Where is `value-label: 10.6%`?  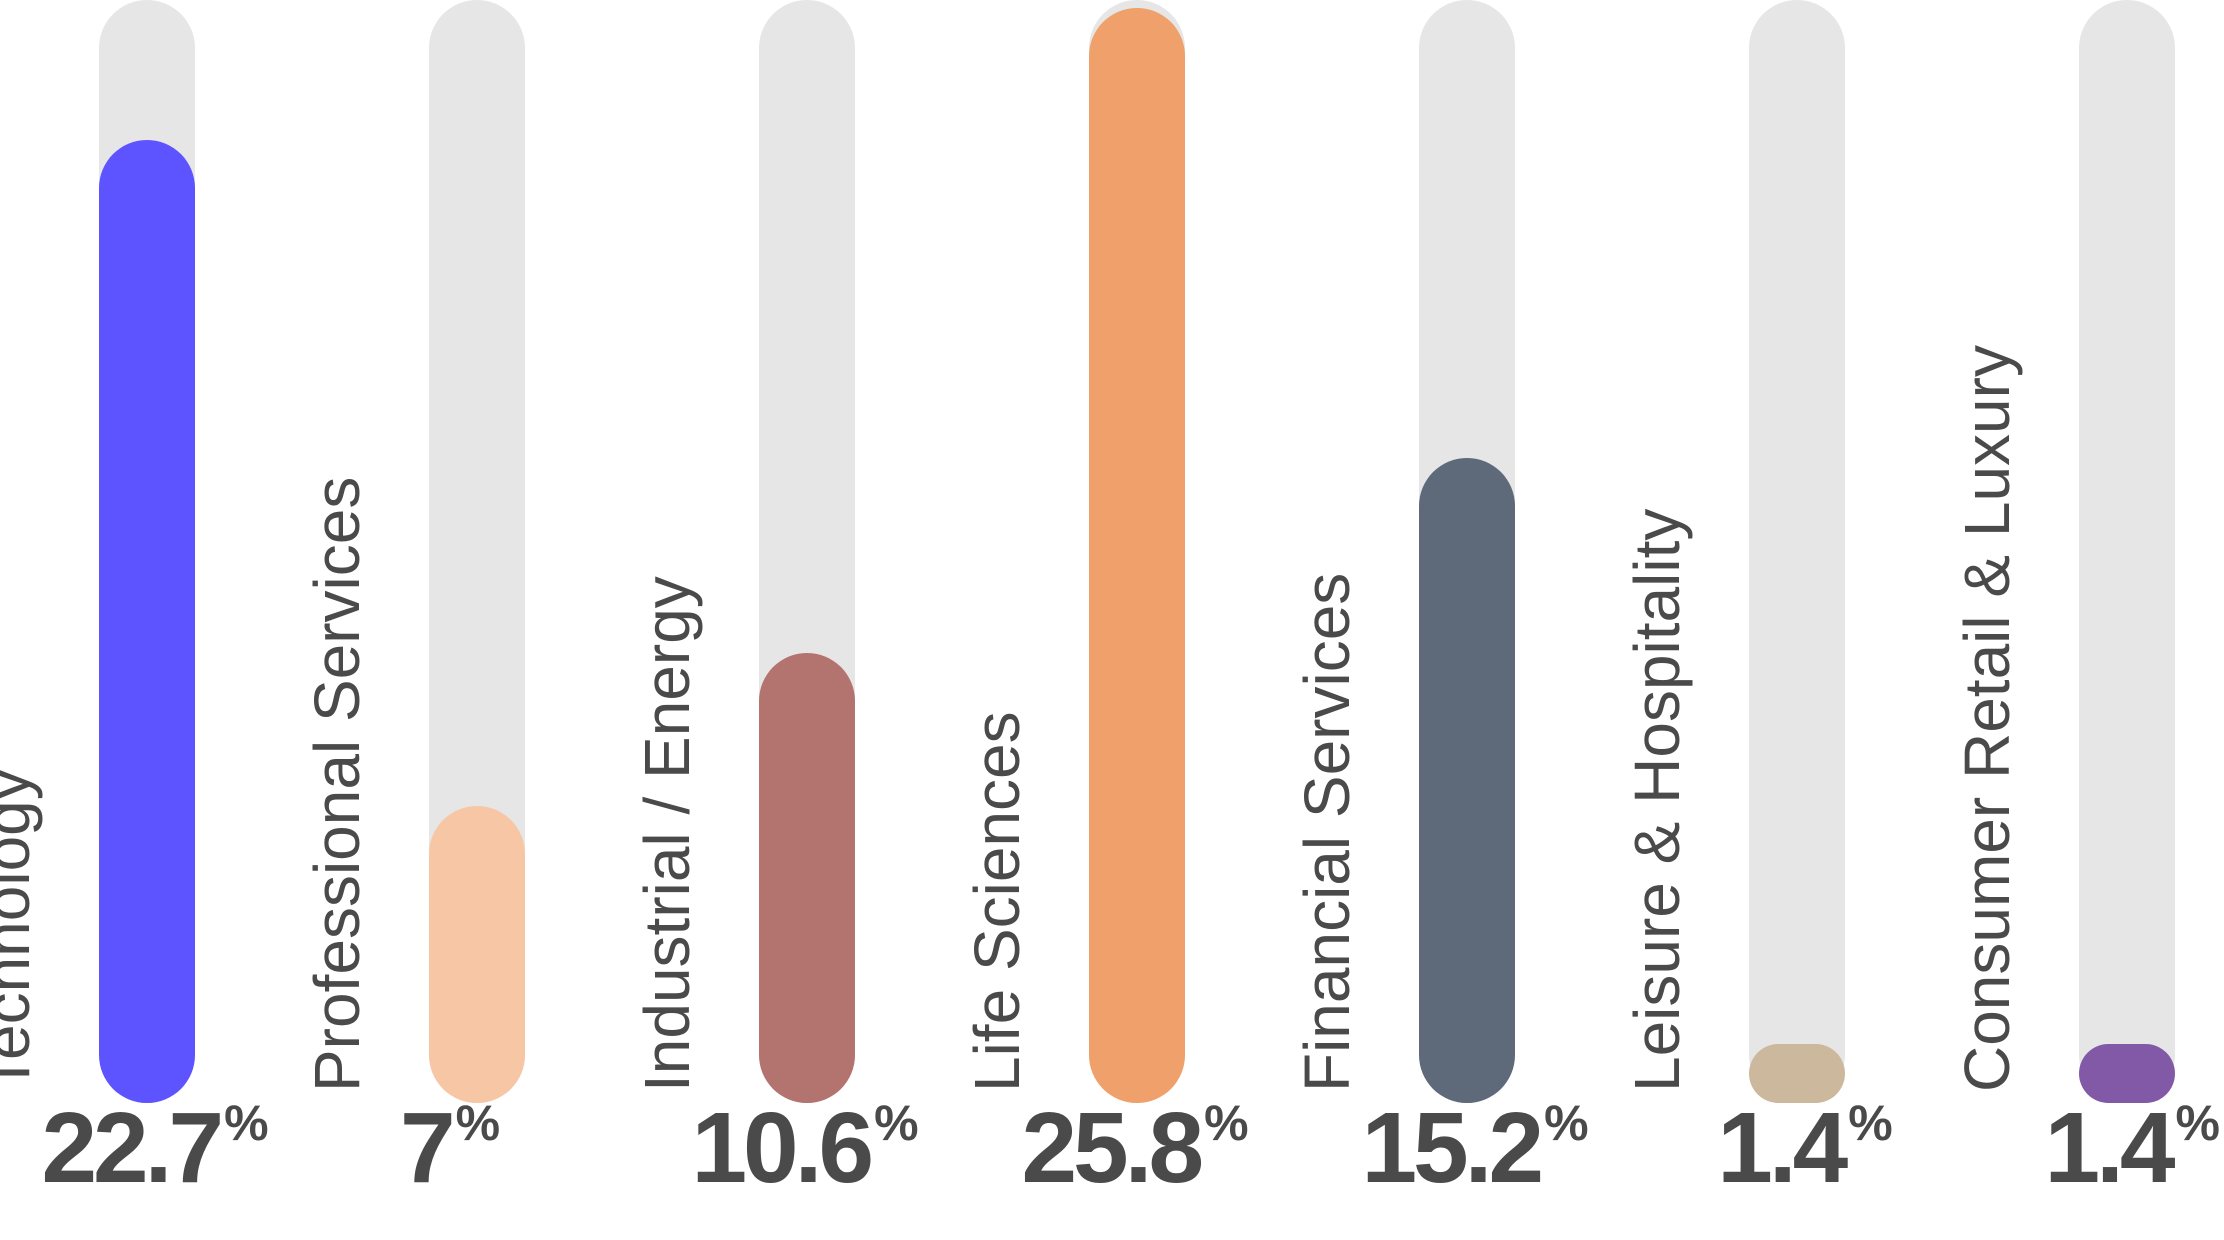 value-label: 10.6% is located at coordinates (804, 1148).